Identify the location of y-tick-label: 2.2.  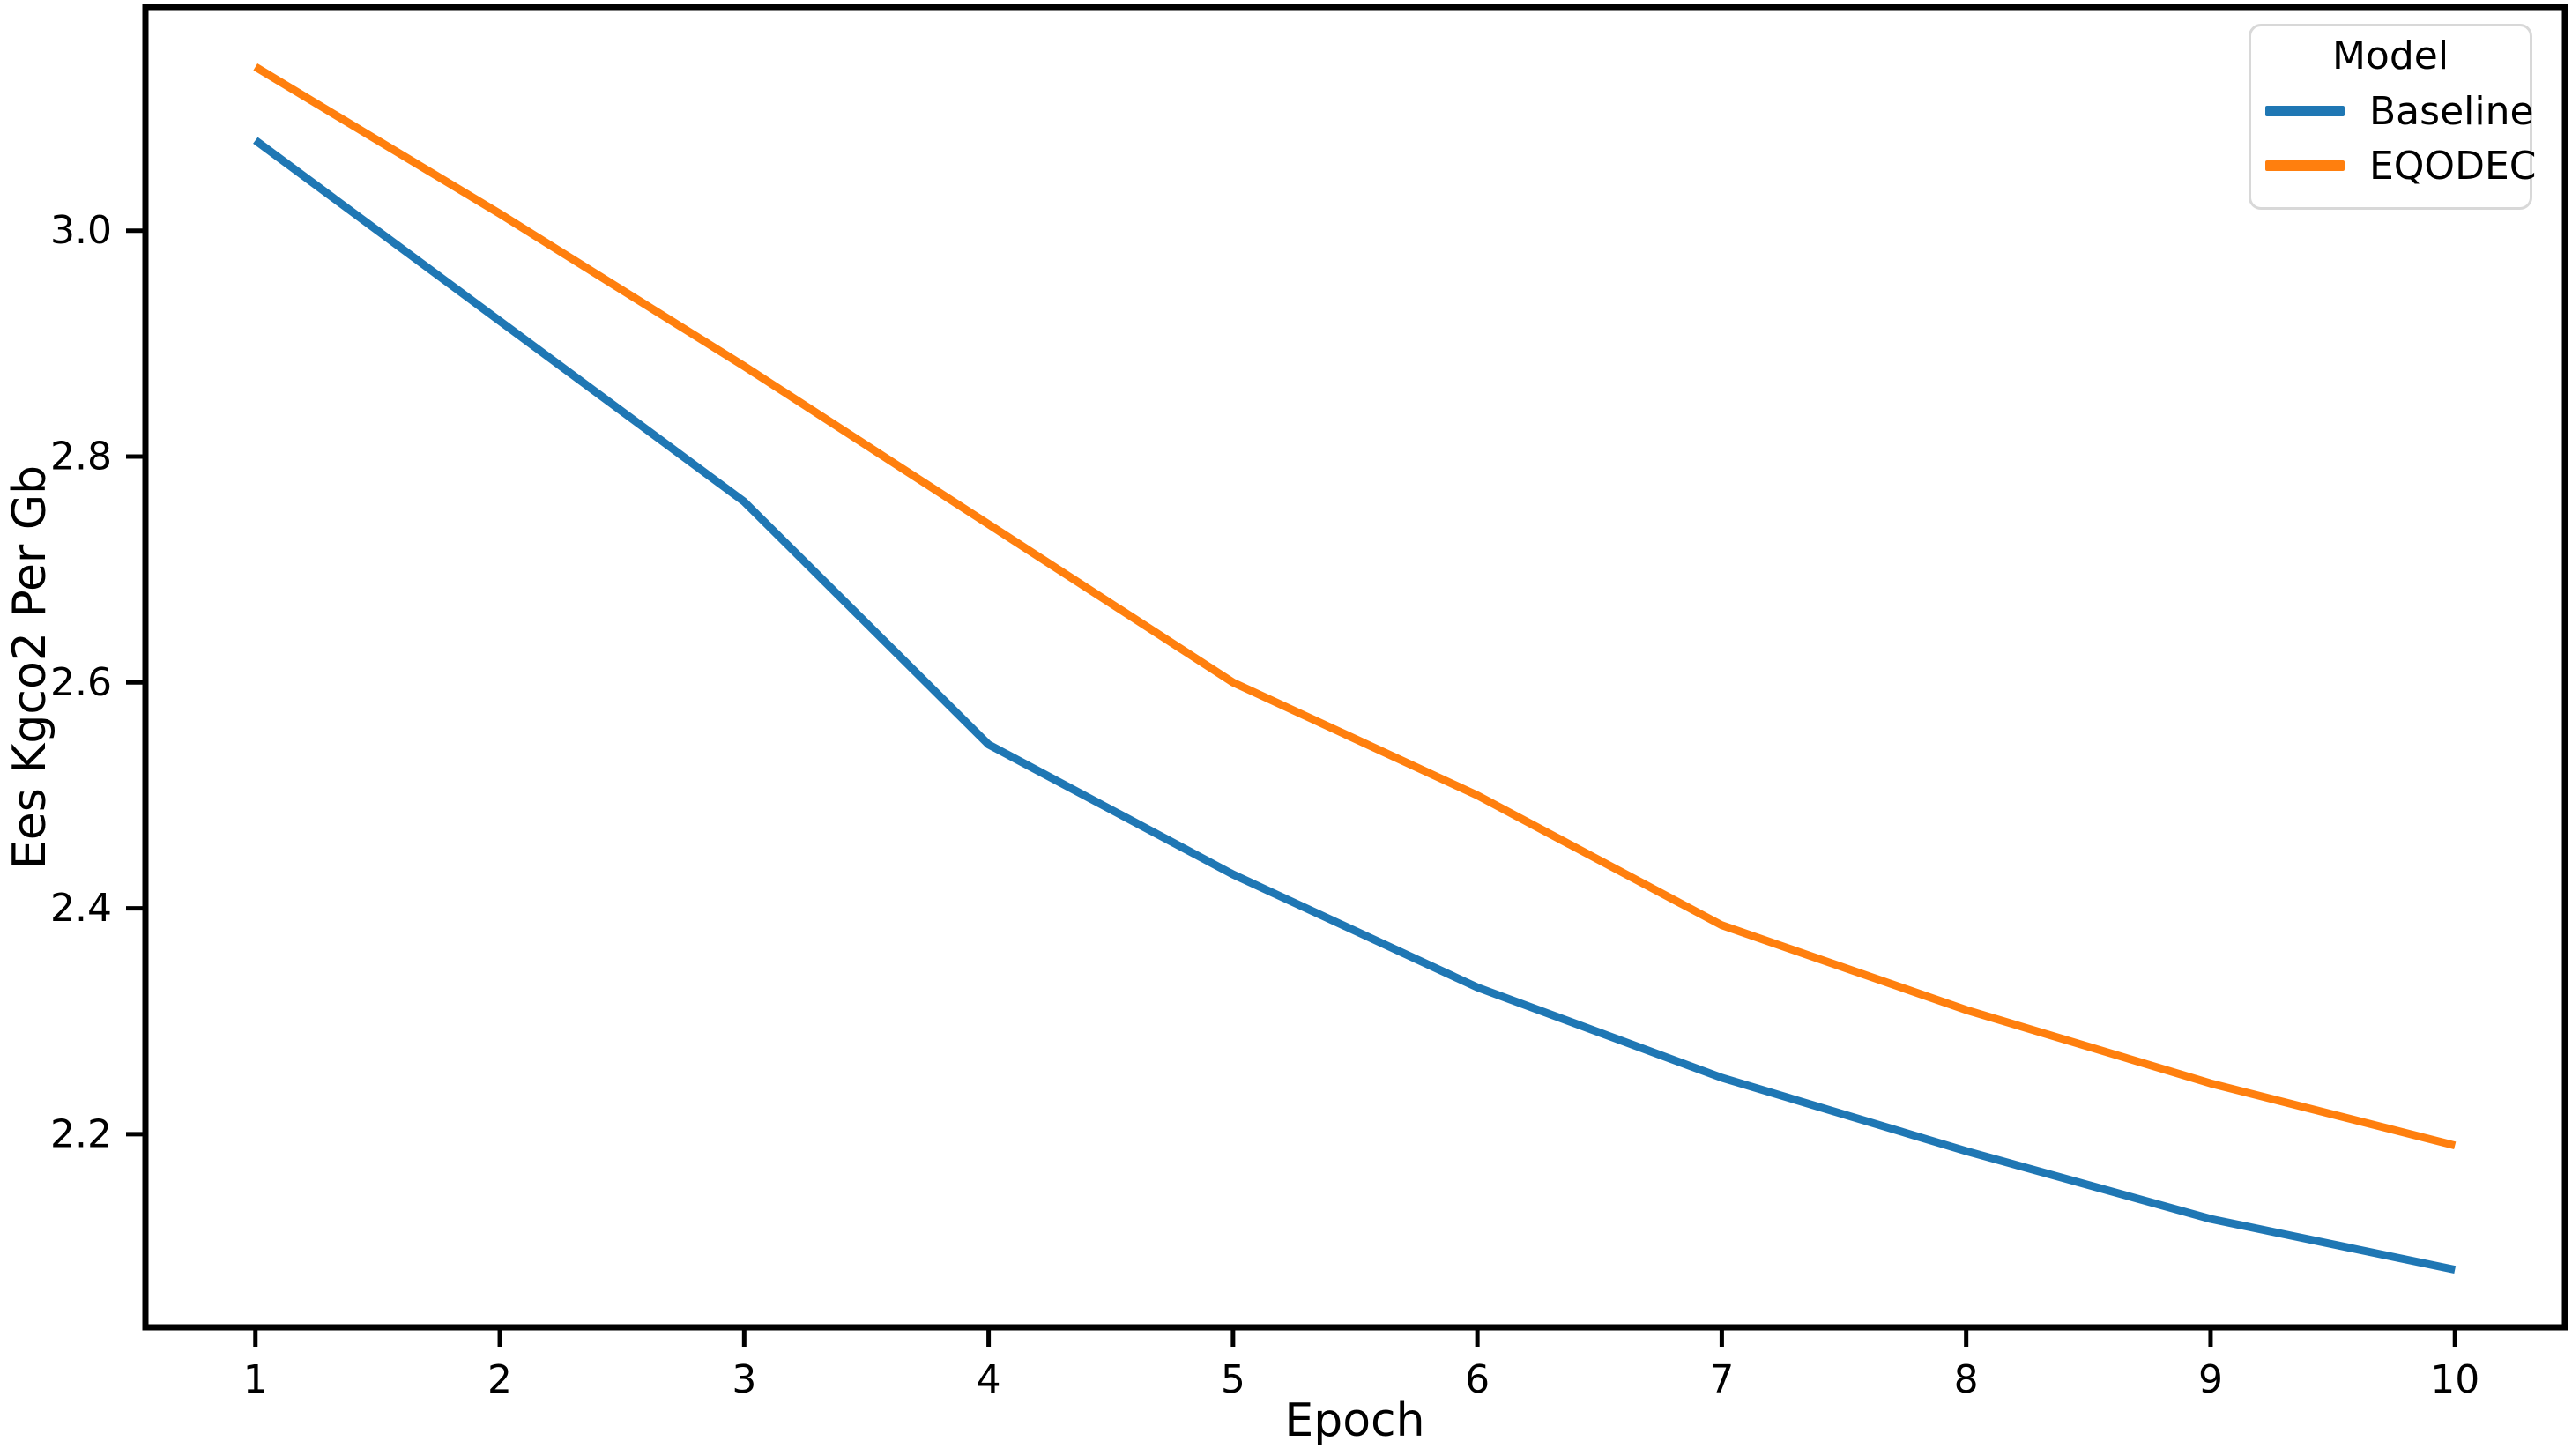
(81, 1133).